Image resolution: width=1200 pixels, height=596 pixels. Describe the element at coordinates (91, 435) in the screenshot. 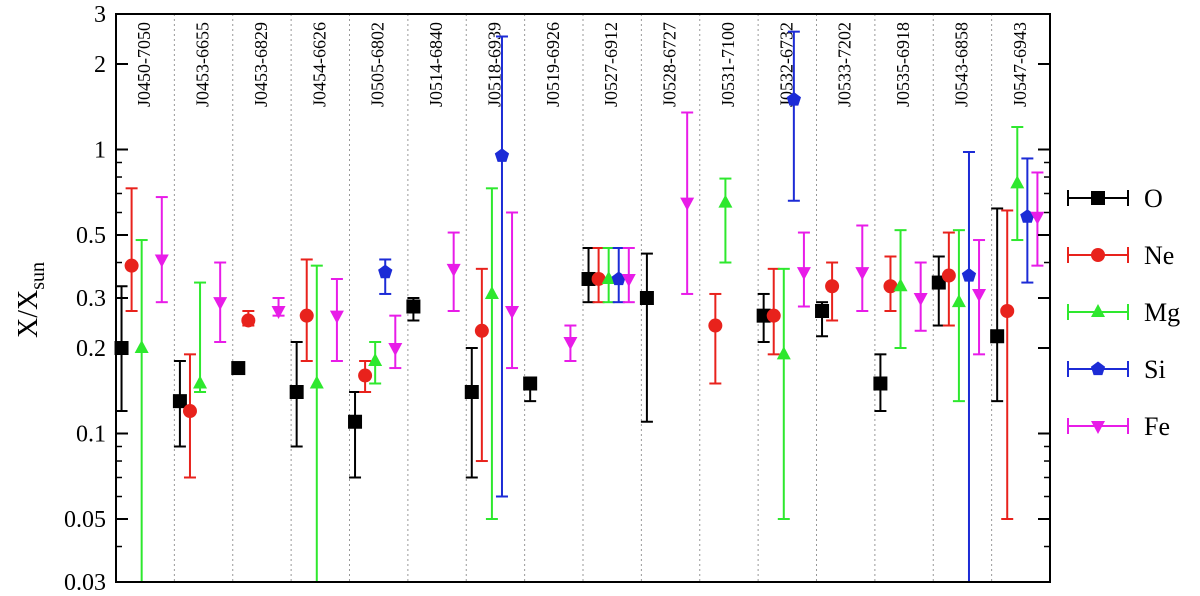

I see `y-tick-label: 0.1` at that location.